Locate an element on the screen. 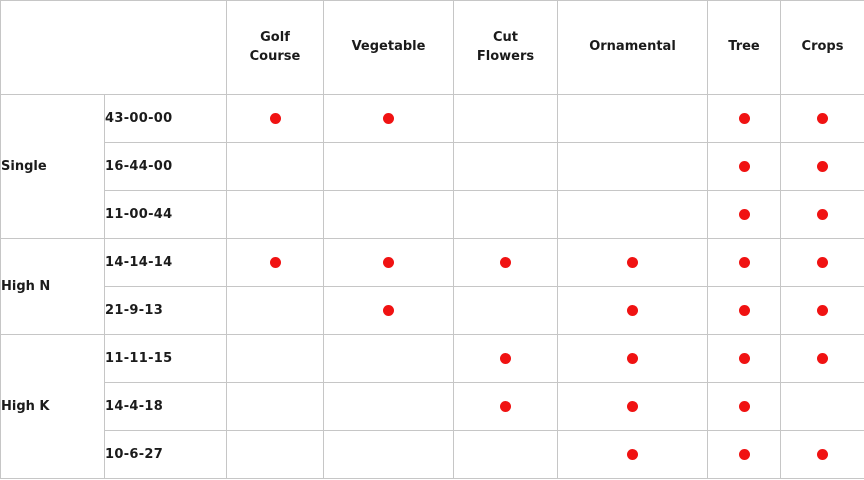  formula-cell: 16-44-00 is located at coordinates (165, 166).